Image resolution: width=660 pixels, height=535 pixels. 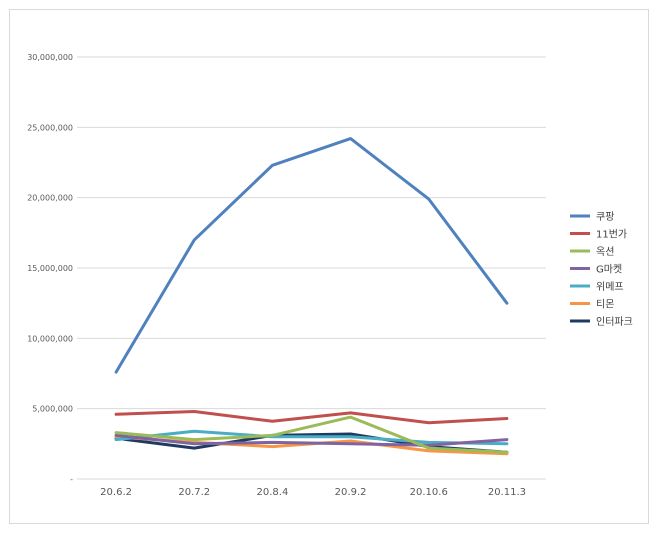 I want to click on legend-label: 옥션, so click(x=605, y=252).